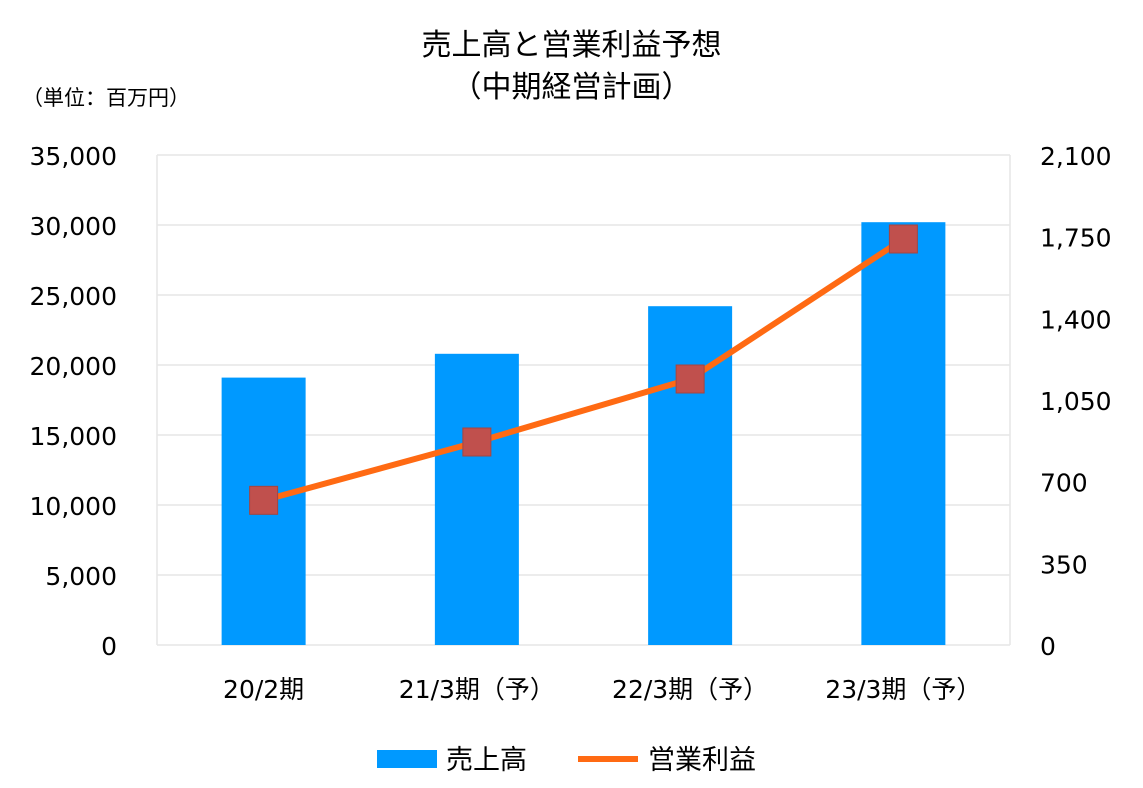 This screenshot has width=1143, height=788. What do you see at coordinates (477, 689) in the screenshot?
I see `x-category-label: 21/3期（予）` at bounding box center [477, 689].